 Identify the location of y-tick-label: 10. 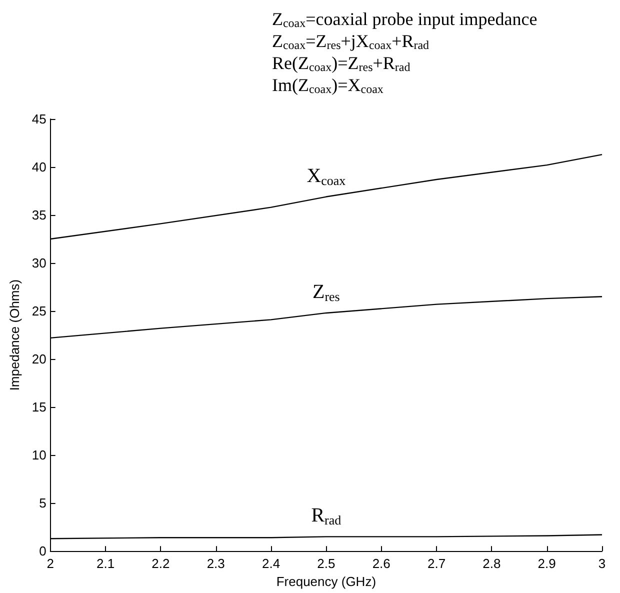
(39, 455).